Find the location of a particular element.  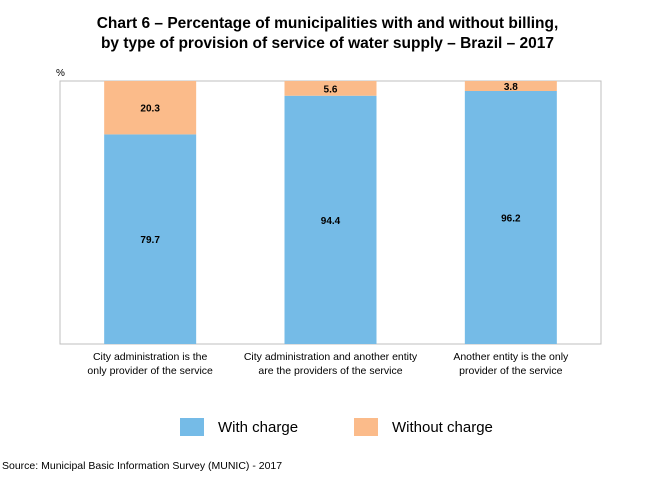

legend-label-with-charge: With charge is located at coordinates (258, 427).